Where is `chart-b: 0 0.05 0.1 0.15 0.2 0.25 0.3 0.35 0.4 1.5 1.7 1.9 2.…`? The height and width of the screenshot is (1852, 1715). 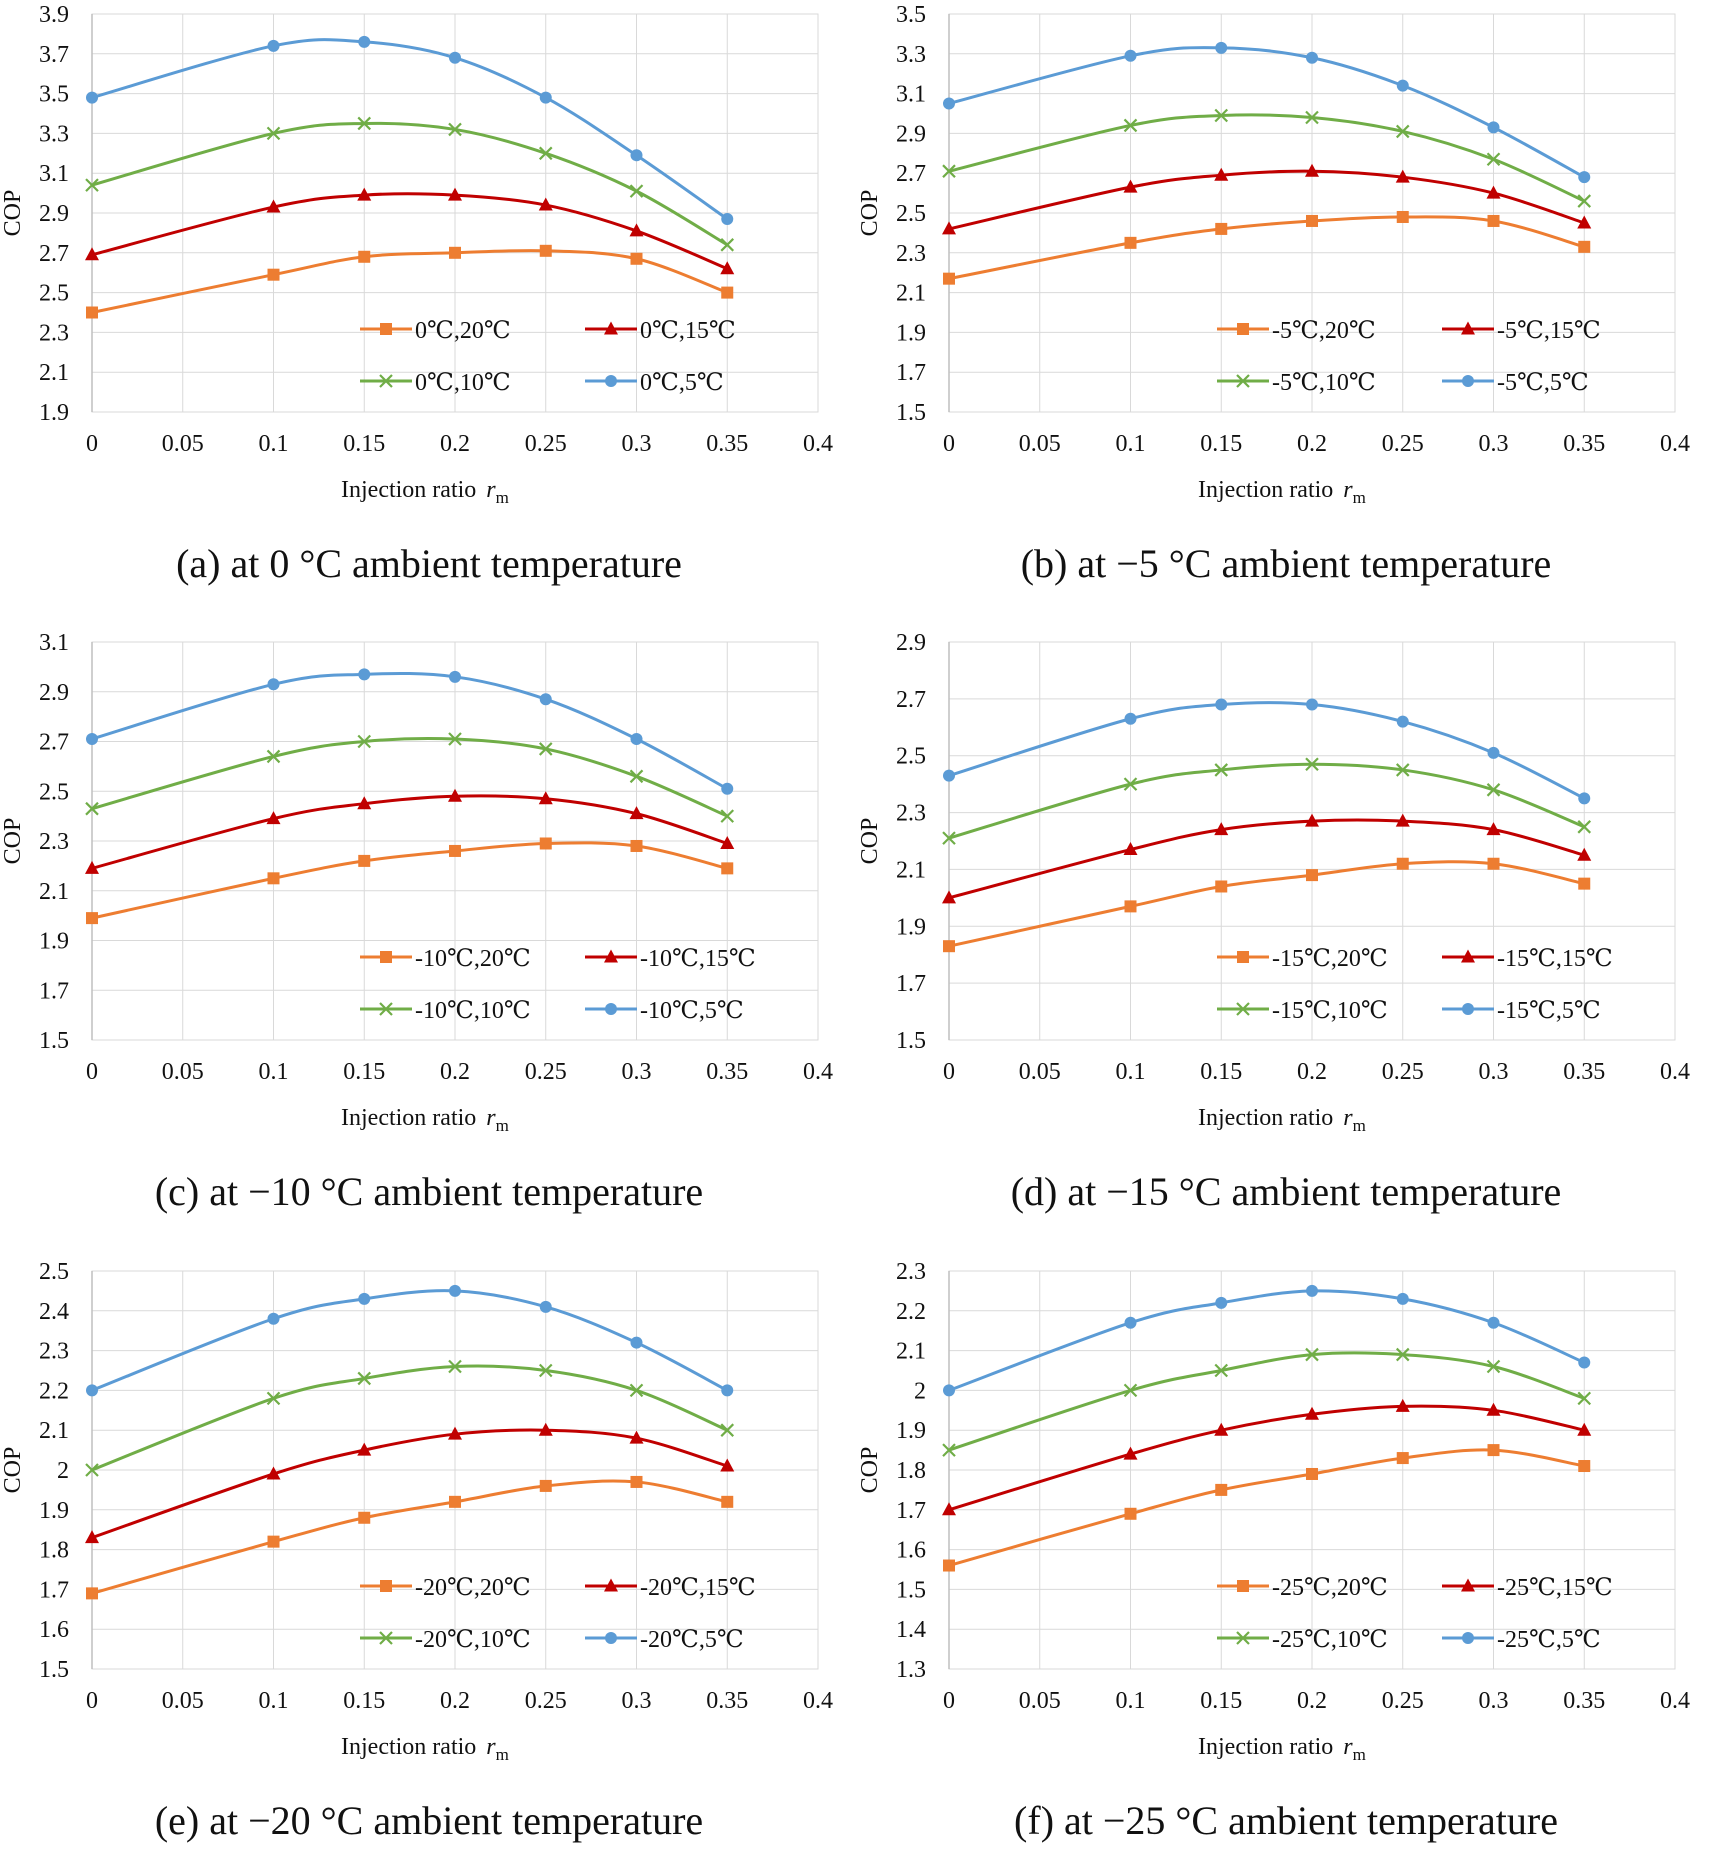 chart-b: 0 0.05 0.1 0.15 0.2 0.25 0.3 0.35 0.4 1.5 1.7 1.9 2.… is located at coordinates (1273, 254).